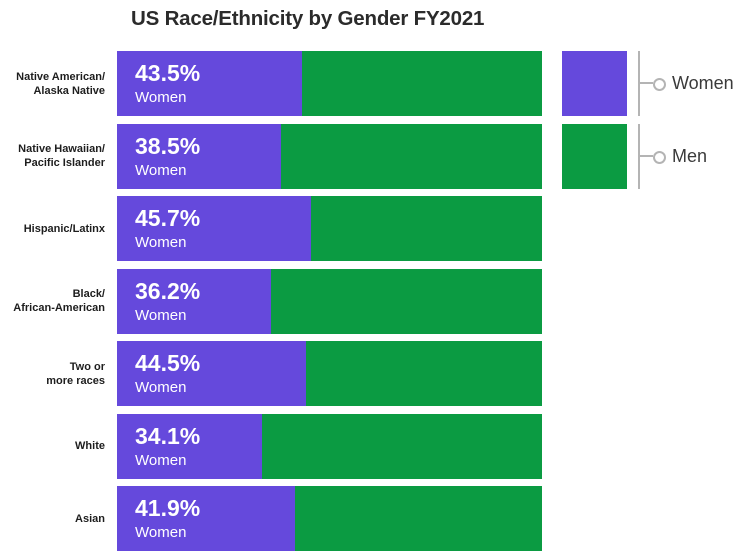  I want to click on category-label-line: Native Hawaiian/, so click(61, 149).